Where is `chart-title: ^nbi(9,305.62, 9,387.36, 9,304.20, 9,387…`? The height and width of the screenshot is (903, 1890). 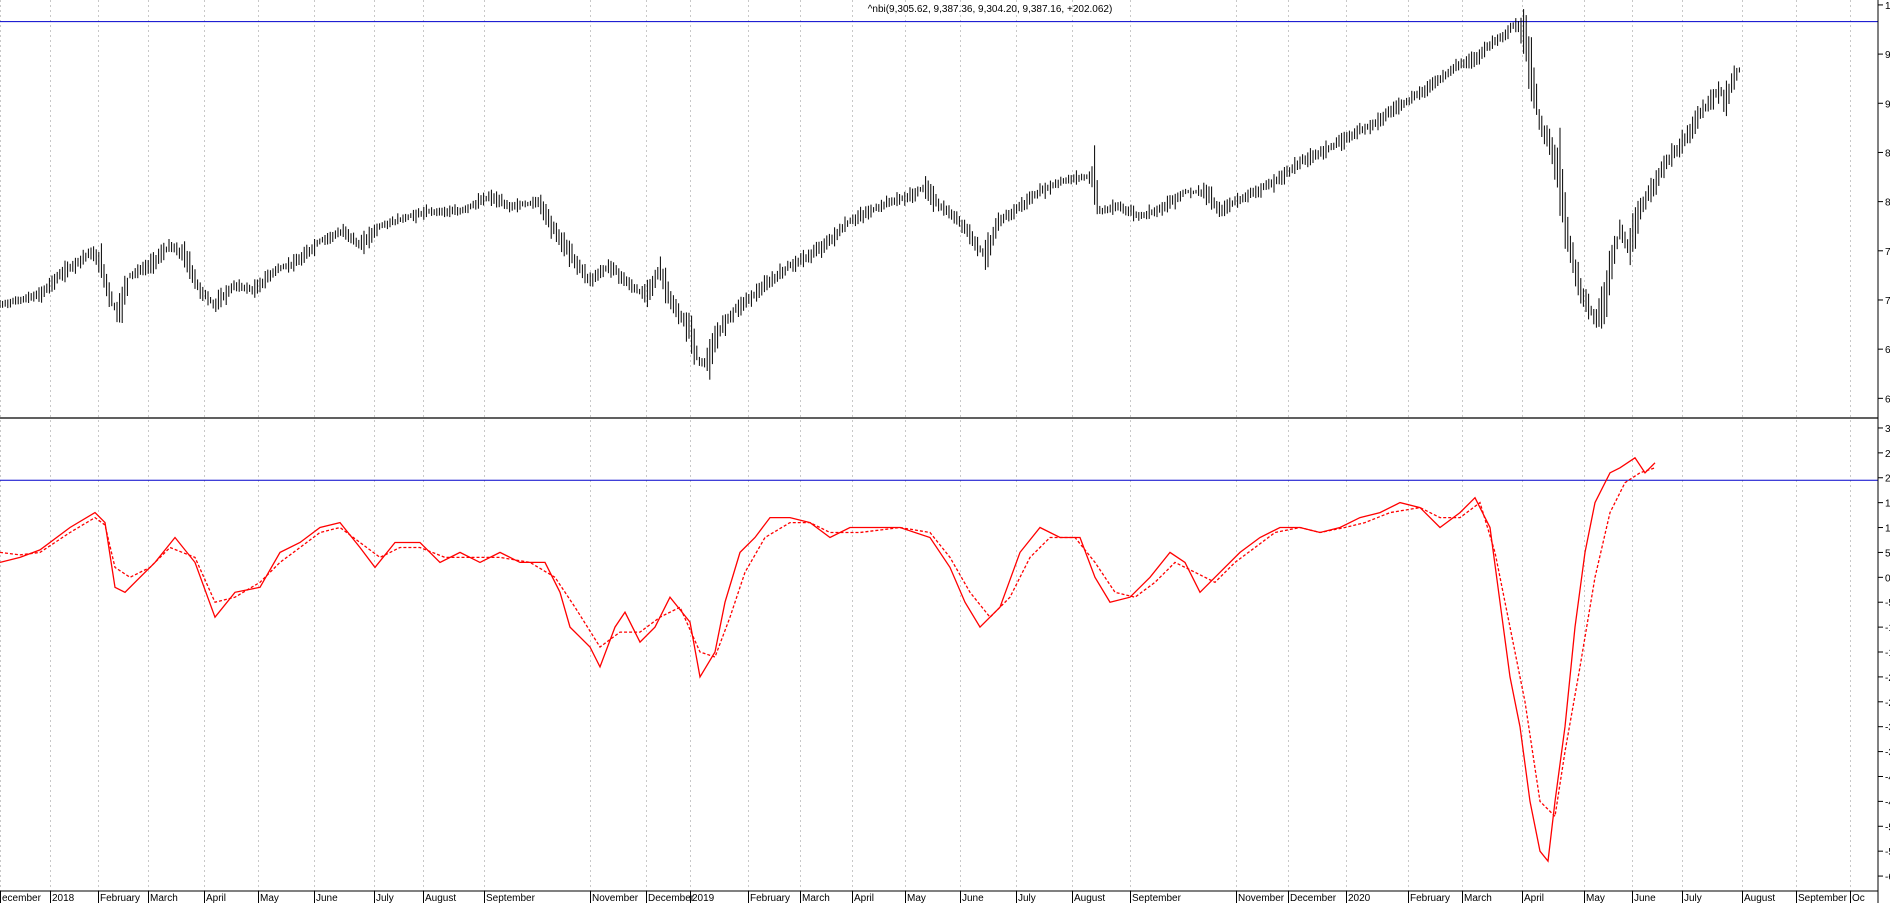 chart-title: ^nbi(9,305.62, 9,387.36, 9,304.20, 9,387… is located at coordinates (990, 9).